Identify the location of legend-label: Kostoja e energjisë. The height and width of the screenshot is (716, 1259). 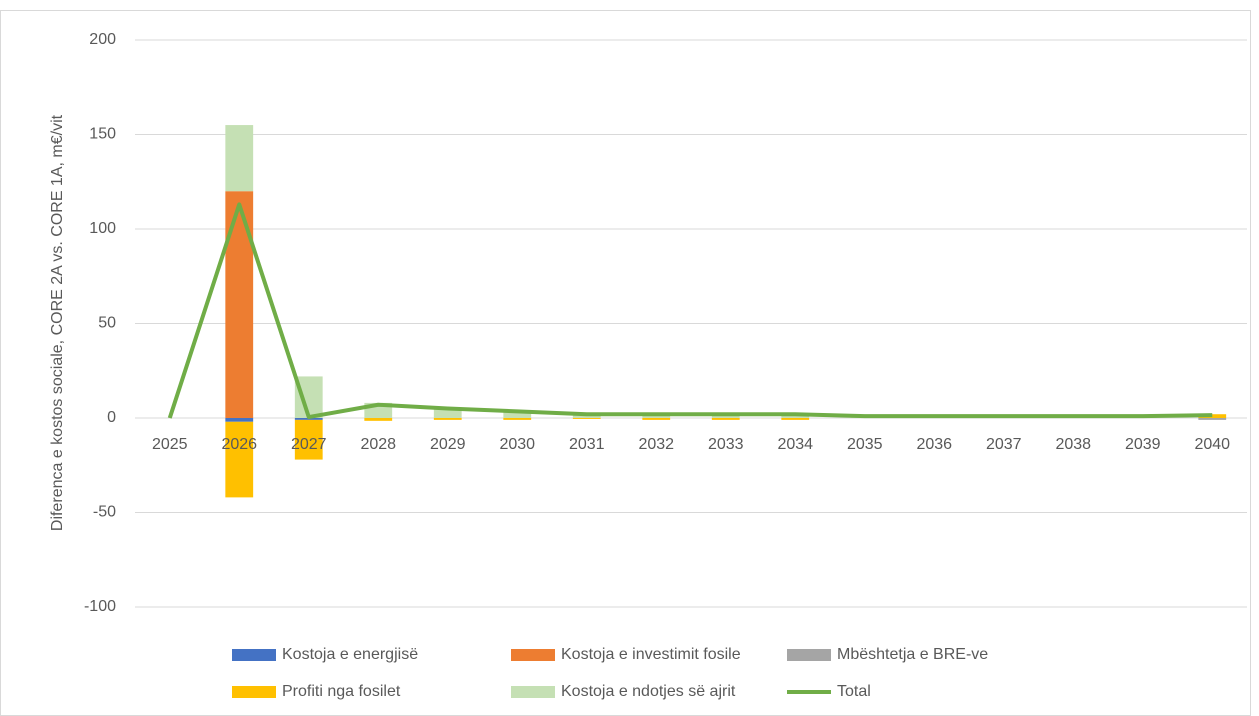
(350, 654).